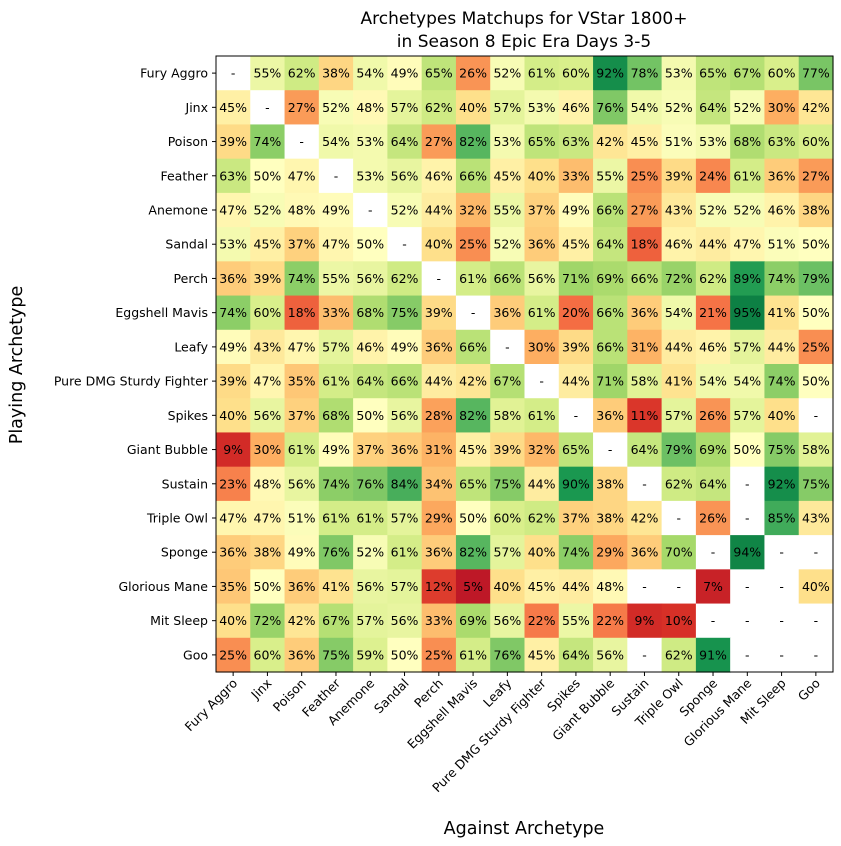 The image size is (841, 846). What do you see at coordinates (713, 244) in the screenshot?
I see `heatmap-cell-label: 44%` at bounding box center [713, 244].